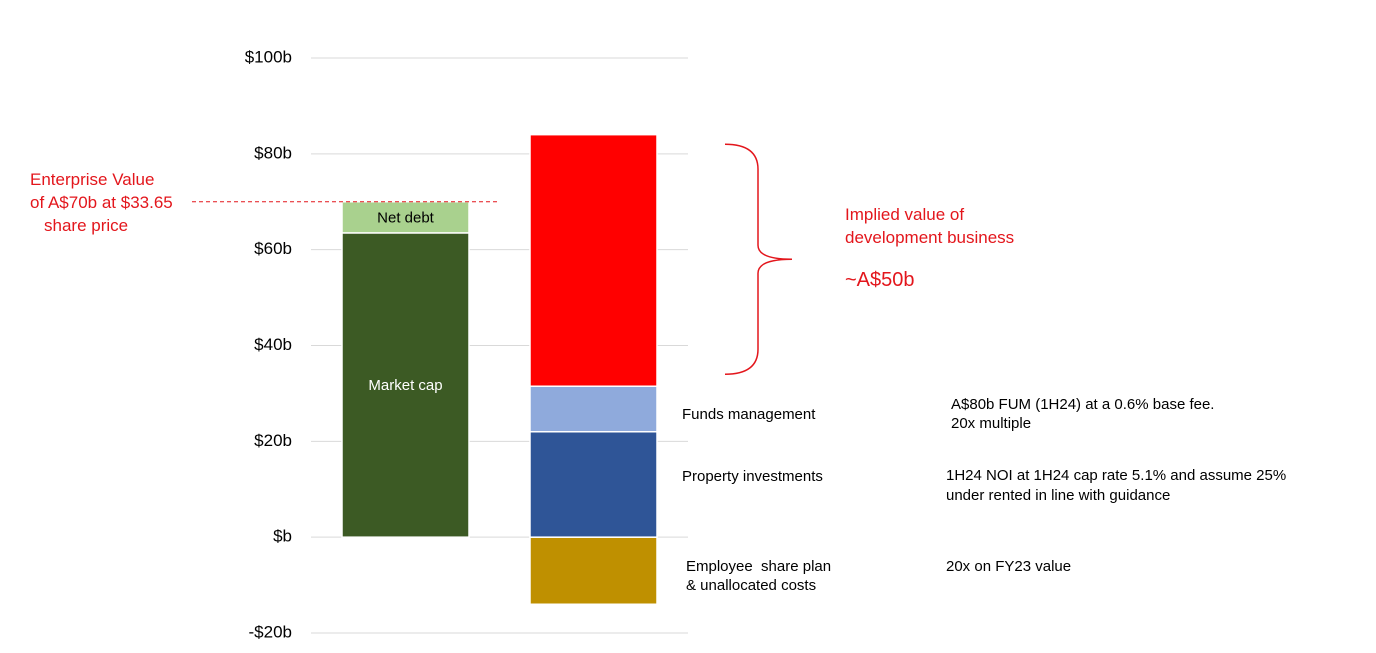 The height and width of the screenshot is (653, 1376). I want to click on y-tick-label: $80b, so click(273, 152).